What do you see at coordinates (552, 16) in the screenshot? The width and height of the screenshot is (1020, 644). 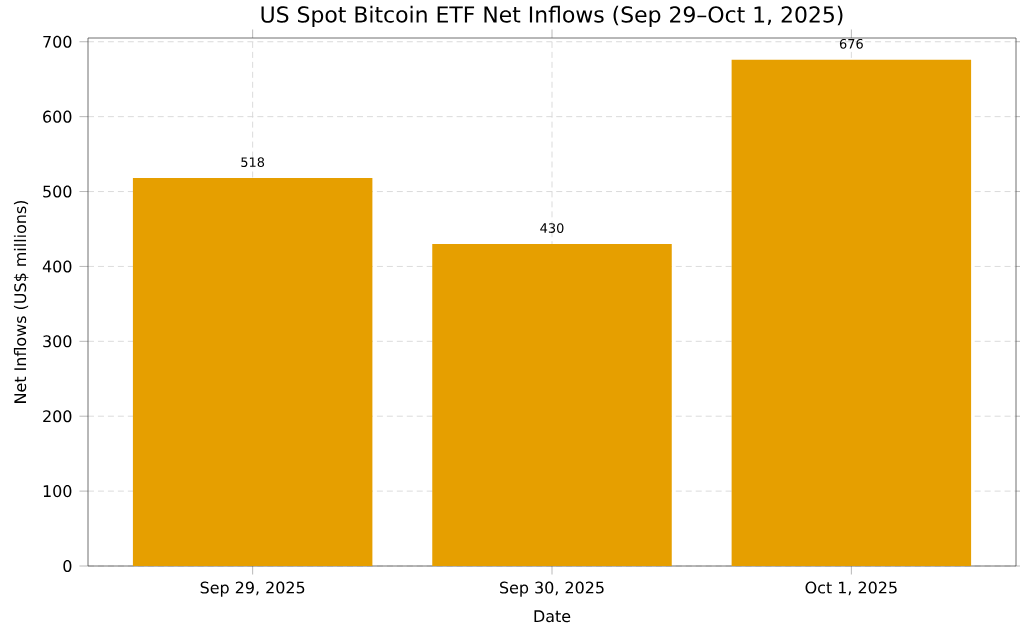 I see `chart-title: US Spot Bitcoin ETF Net Inflows (Sep 29–Oct 1, 2025)` at bounding box center [552, 16].